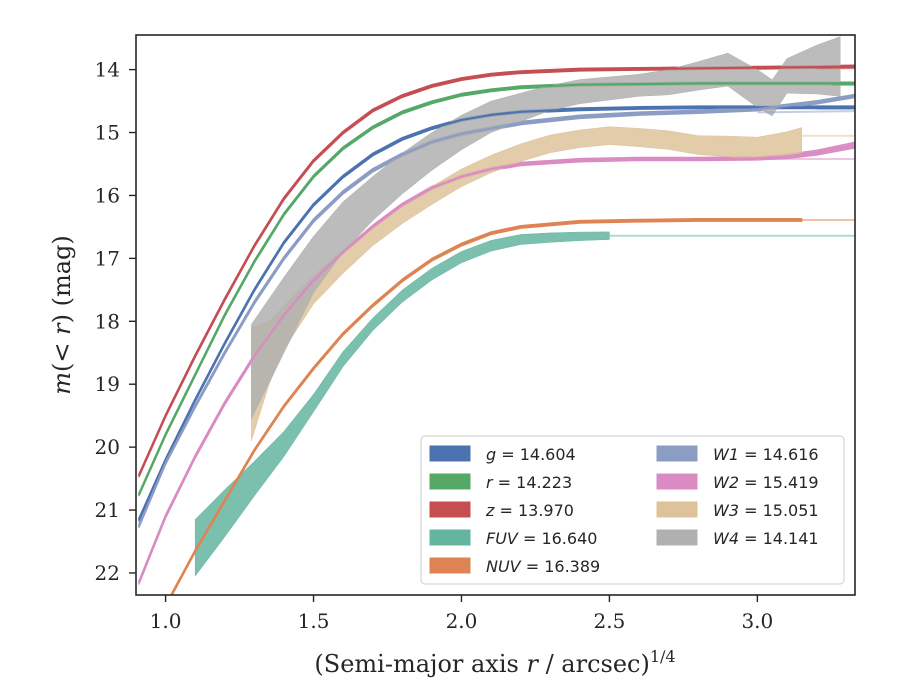 This screenshot has height=700, width=900. Describe the element at coordinates (491, 454) in the screenshot. I see `legend-band-name: g` at that location.